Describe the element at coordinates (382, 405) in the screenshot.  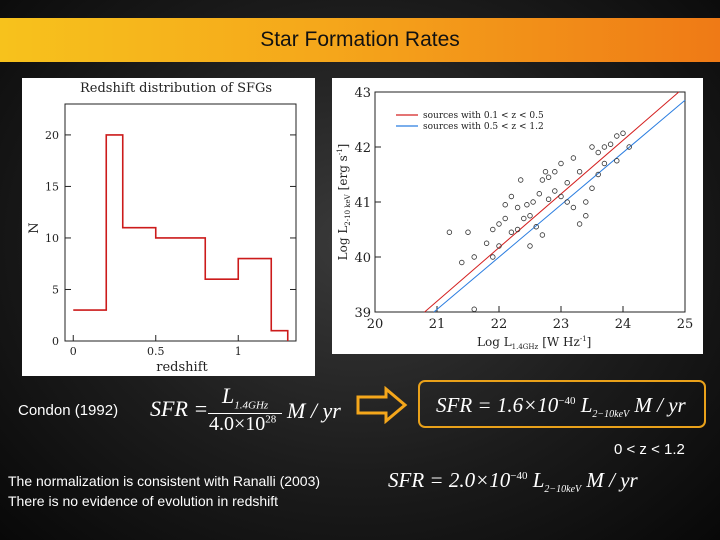
I see `right-arrow-icon` at that location.